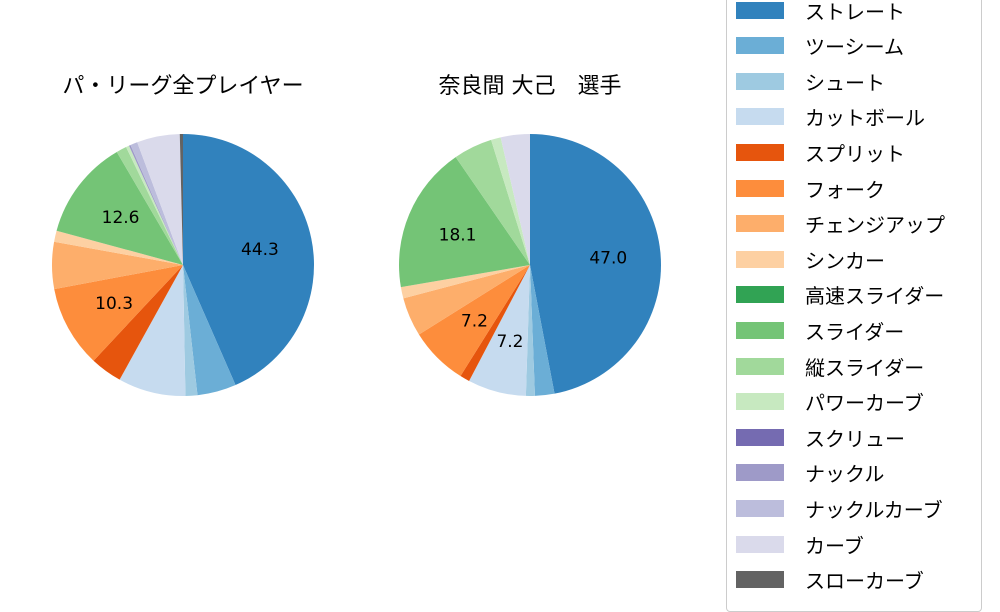 This screenshot has width=1000, height=612. Describe the element at coordinates (854, 47) in the screenshot. I see `legend-label: ツーシーム` at that location.